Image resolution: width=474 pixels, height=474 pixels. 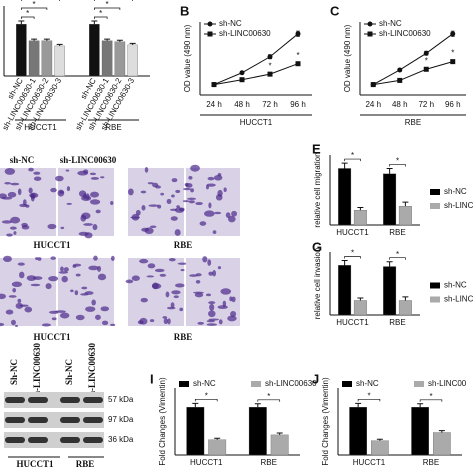 I want to click on legend-marker, so click(x=370, y=34).